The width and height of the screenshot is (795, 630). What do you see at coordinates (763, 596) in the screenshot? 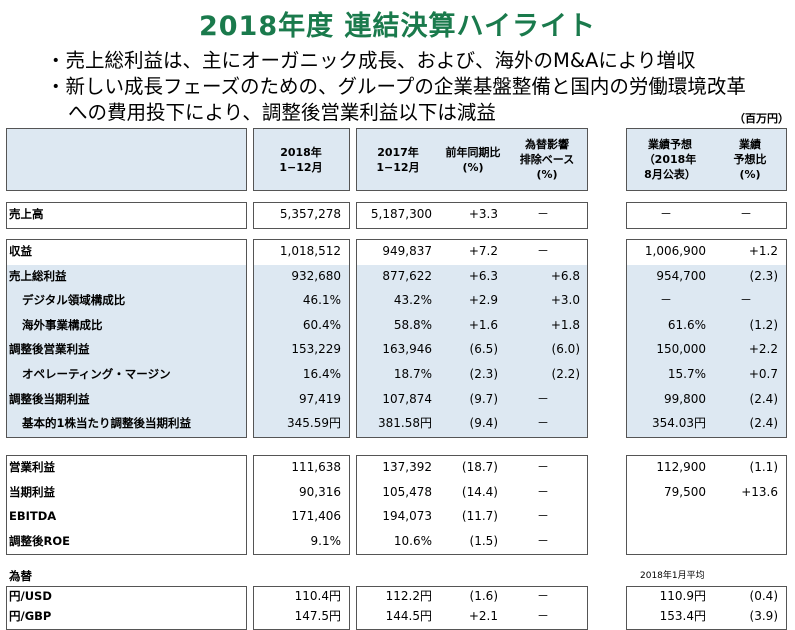
I see `fx-value-ratio: (0.4)` at bounding box center [763, 596].